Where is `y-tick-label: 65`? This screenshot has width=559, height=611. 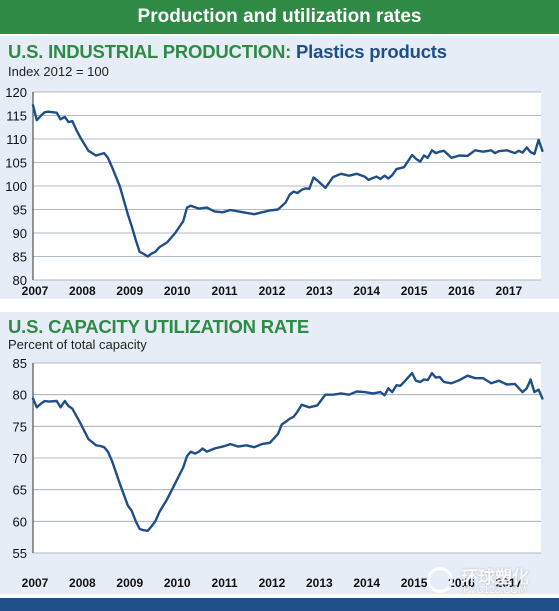 y-tick-label: 65 is located at coordinates (20, 490).